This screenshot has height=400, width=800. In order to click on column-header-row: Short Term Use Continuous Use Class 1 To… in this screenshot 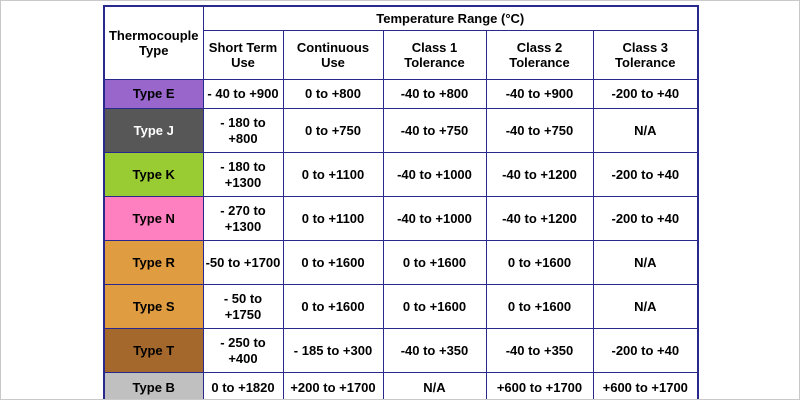, I will do `click(401, 55)`.